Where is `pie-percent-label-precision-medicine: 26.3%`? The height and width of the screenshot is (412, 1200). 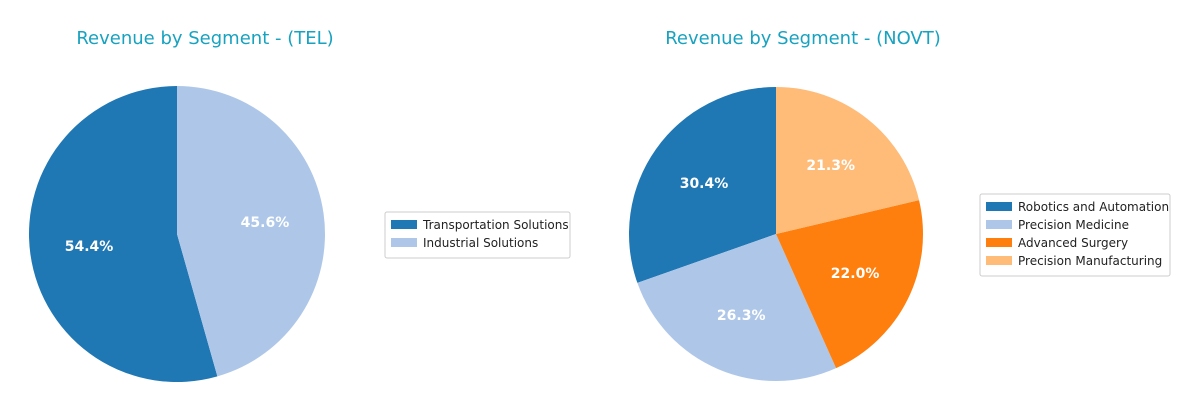 pie-percent-label-precision-medicine: 26.3% is located at coordinates (741, 316).